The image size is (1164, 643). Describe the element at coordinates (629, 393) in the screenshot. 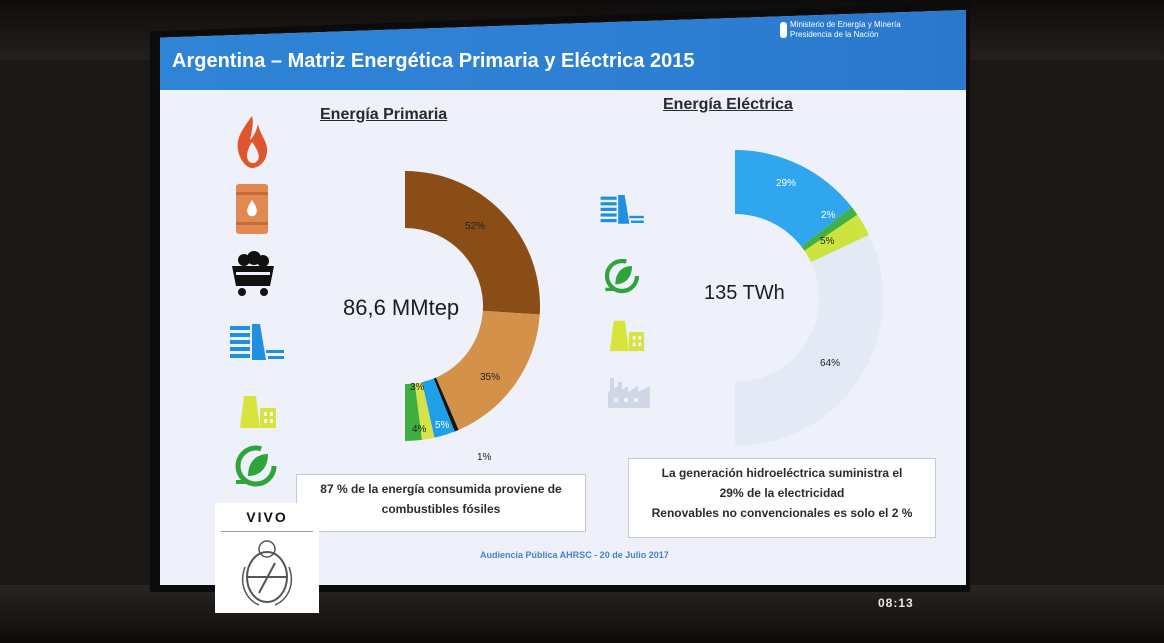

I see `thermal-factory-icon` at that location.